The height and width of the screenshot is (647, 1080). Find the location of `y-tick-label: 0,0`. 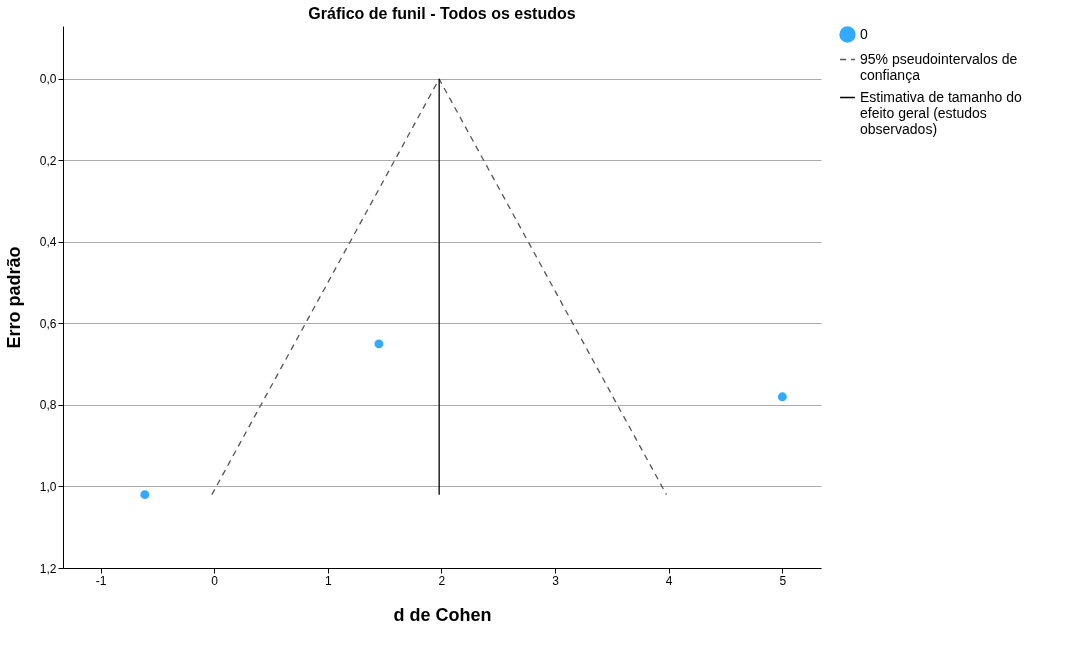

y-tick-label: 0,0 is located at coordinates (48, 79).